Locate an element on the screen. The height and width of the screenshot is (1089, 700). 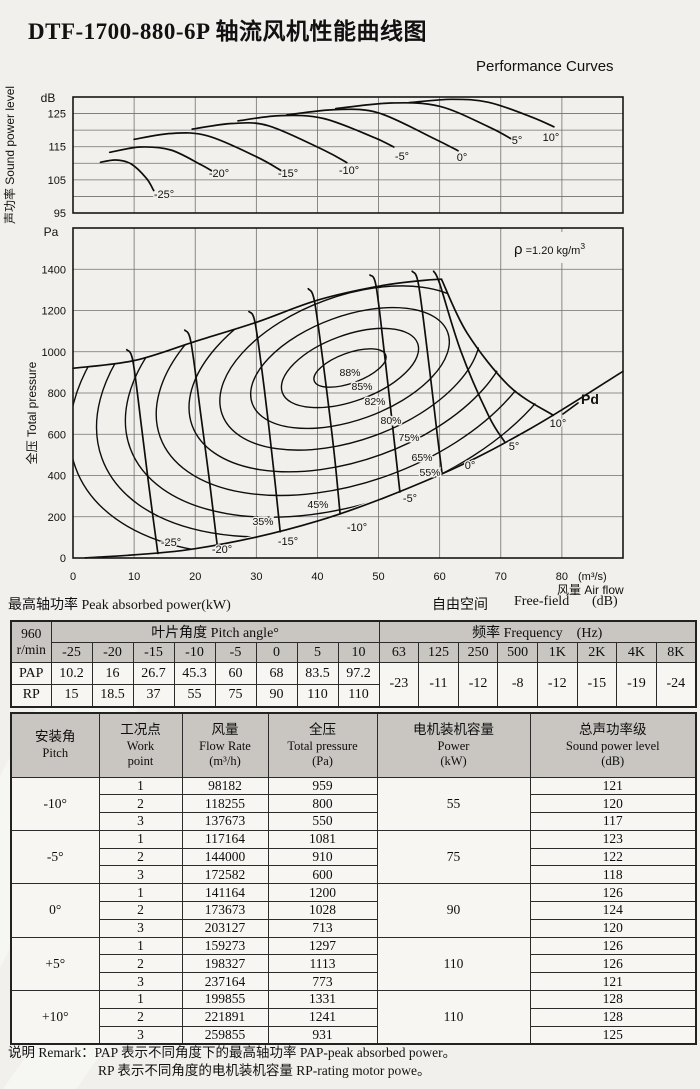
y-unit-label: Pa is located at coordinates (51, 232).